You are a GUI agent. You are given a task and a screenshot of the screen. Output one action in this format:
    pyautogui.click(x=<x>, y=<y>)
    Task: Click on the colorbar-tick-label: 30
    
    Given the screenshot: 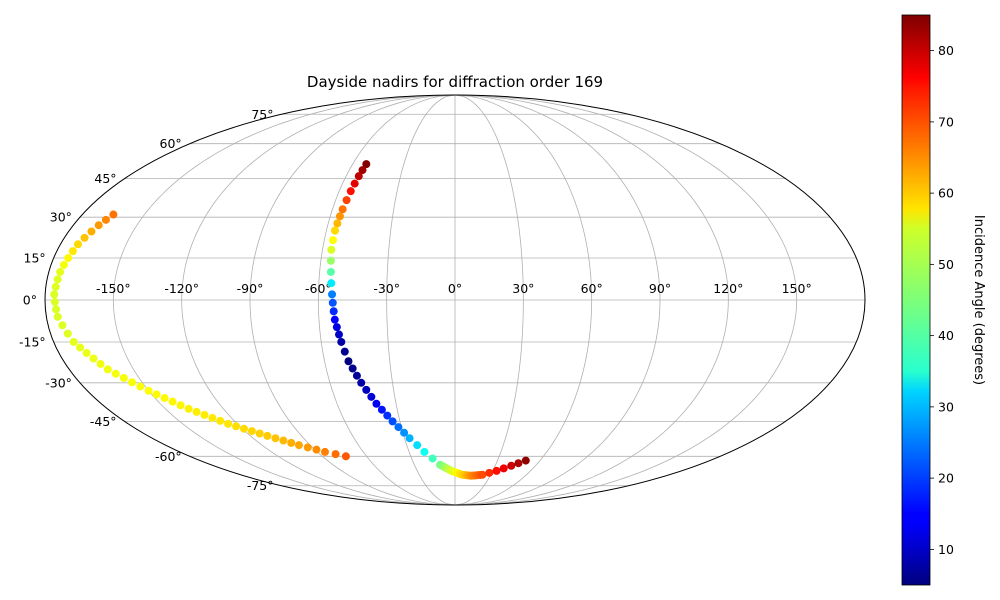 What is the action you would take?
    pyautogui.click(x=946, y=406)
    